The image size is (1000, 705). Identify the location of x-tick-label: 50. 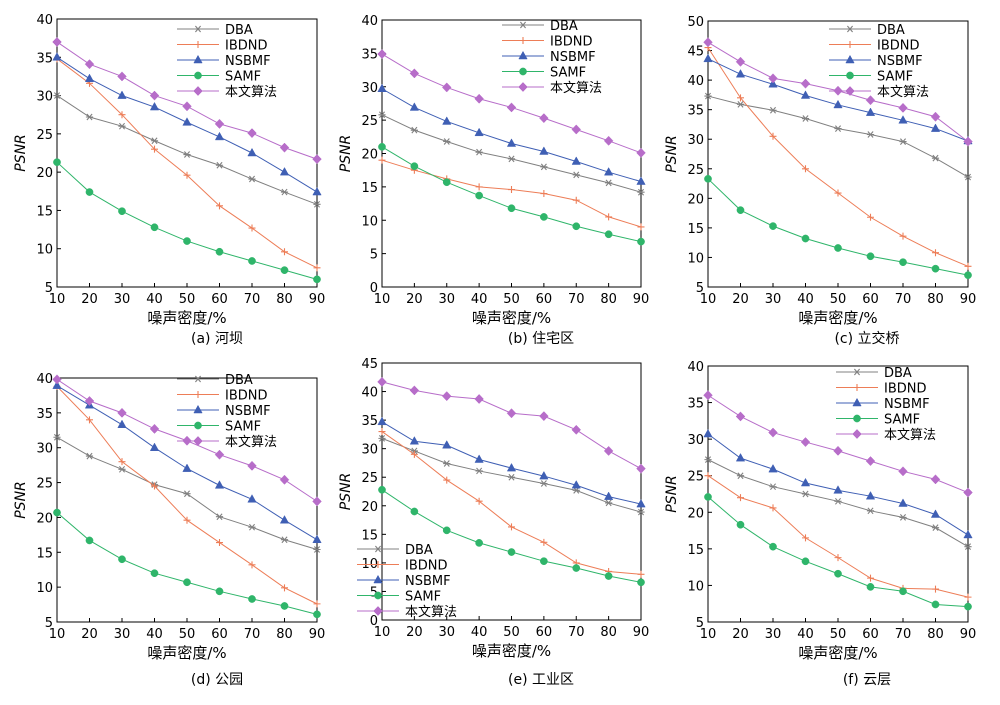
(838, 299).